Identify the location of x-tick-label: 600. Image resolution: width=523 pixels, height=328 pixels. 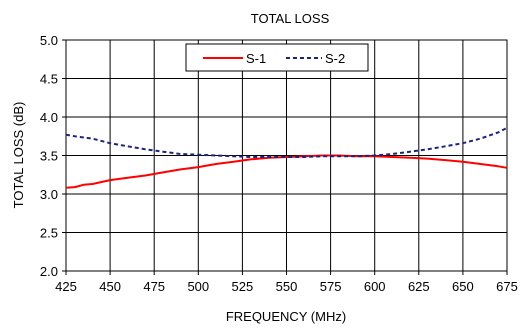
(375, 286).